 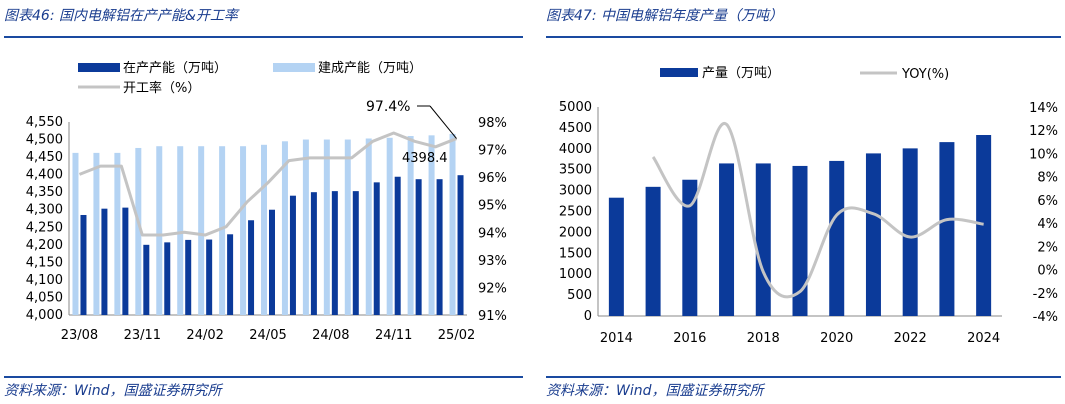 I want to click on right-x-tick-label: 2018, so click(x=763, y=338).